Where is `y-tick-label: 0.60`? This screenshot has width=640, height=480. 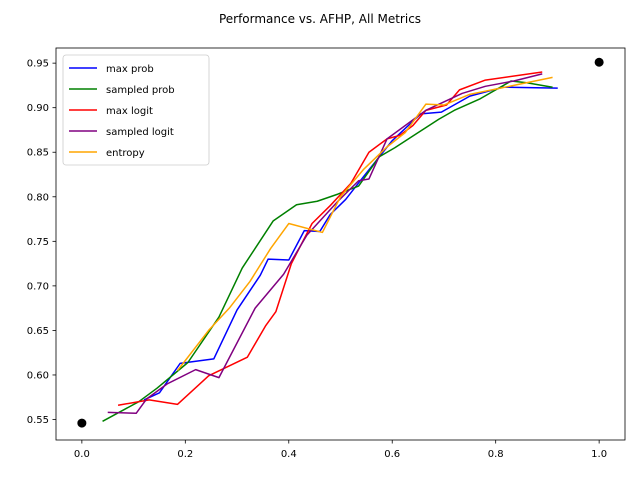
y-tick-label: 0.60 is located at coordinates (38, 375).